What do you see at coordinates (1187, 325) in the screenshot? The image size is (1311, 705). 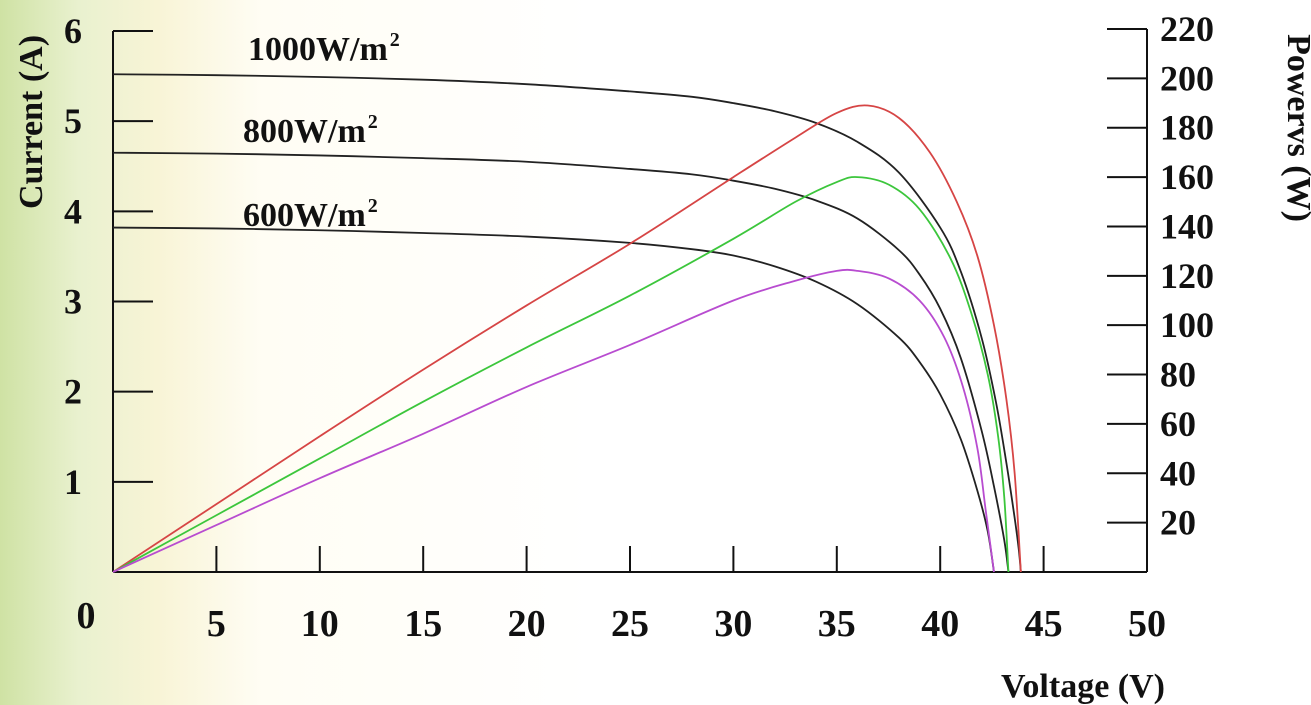 I see `y2-tick-label: 100` at bounding box center [1187, 325].